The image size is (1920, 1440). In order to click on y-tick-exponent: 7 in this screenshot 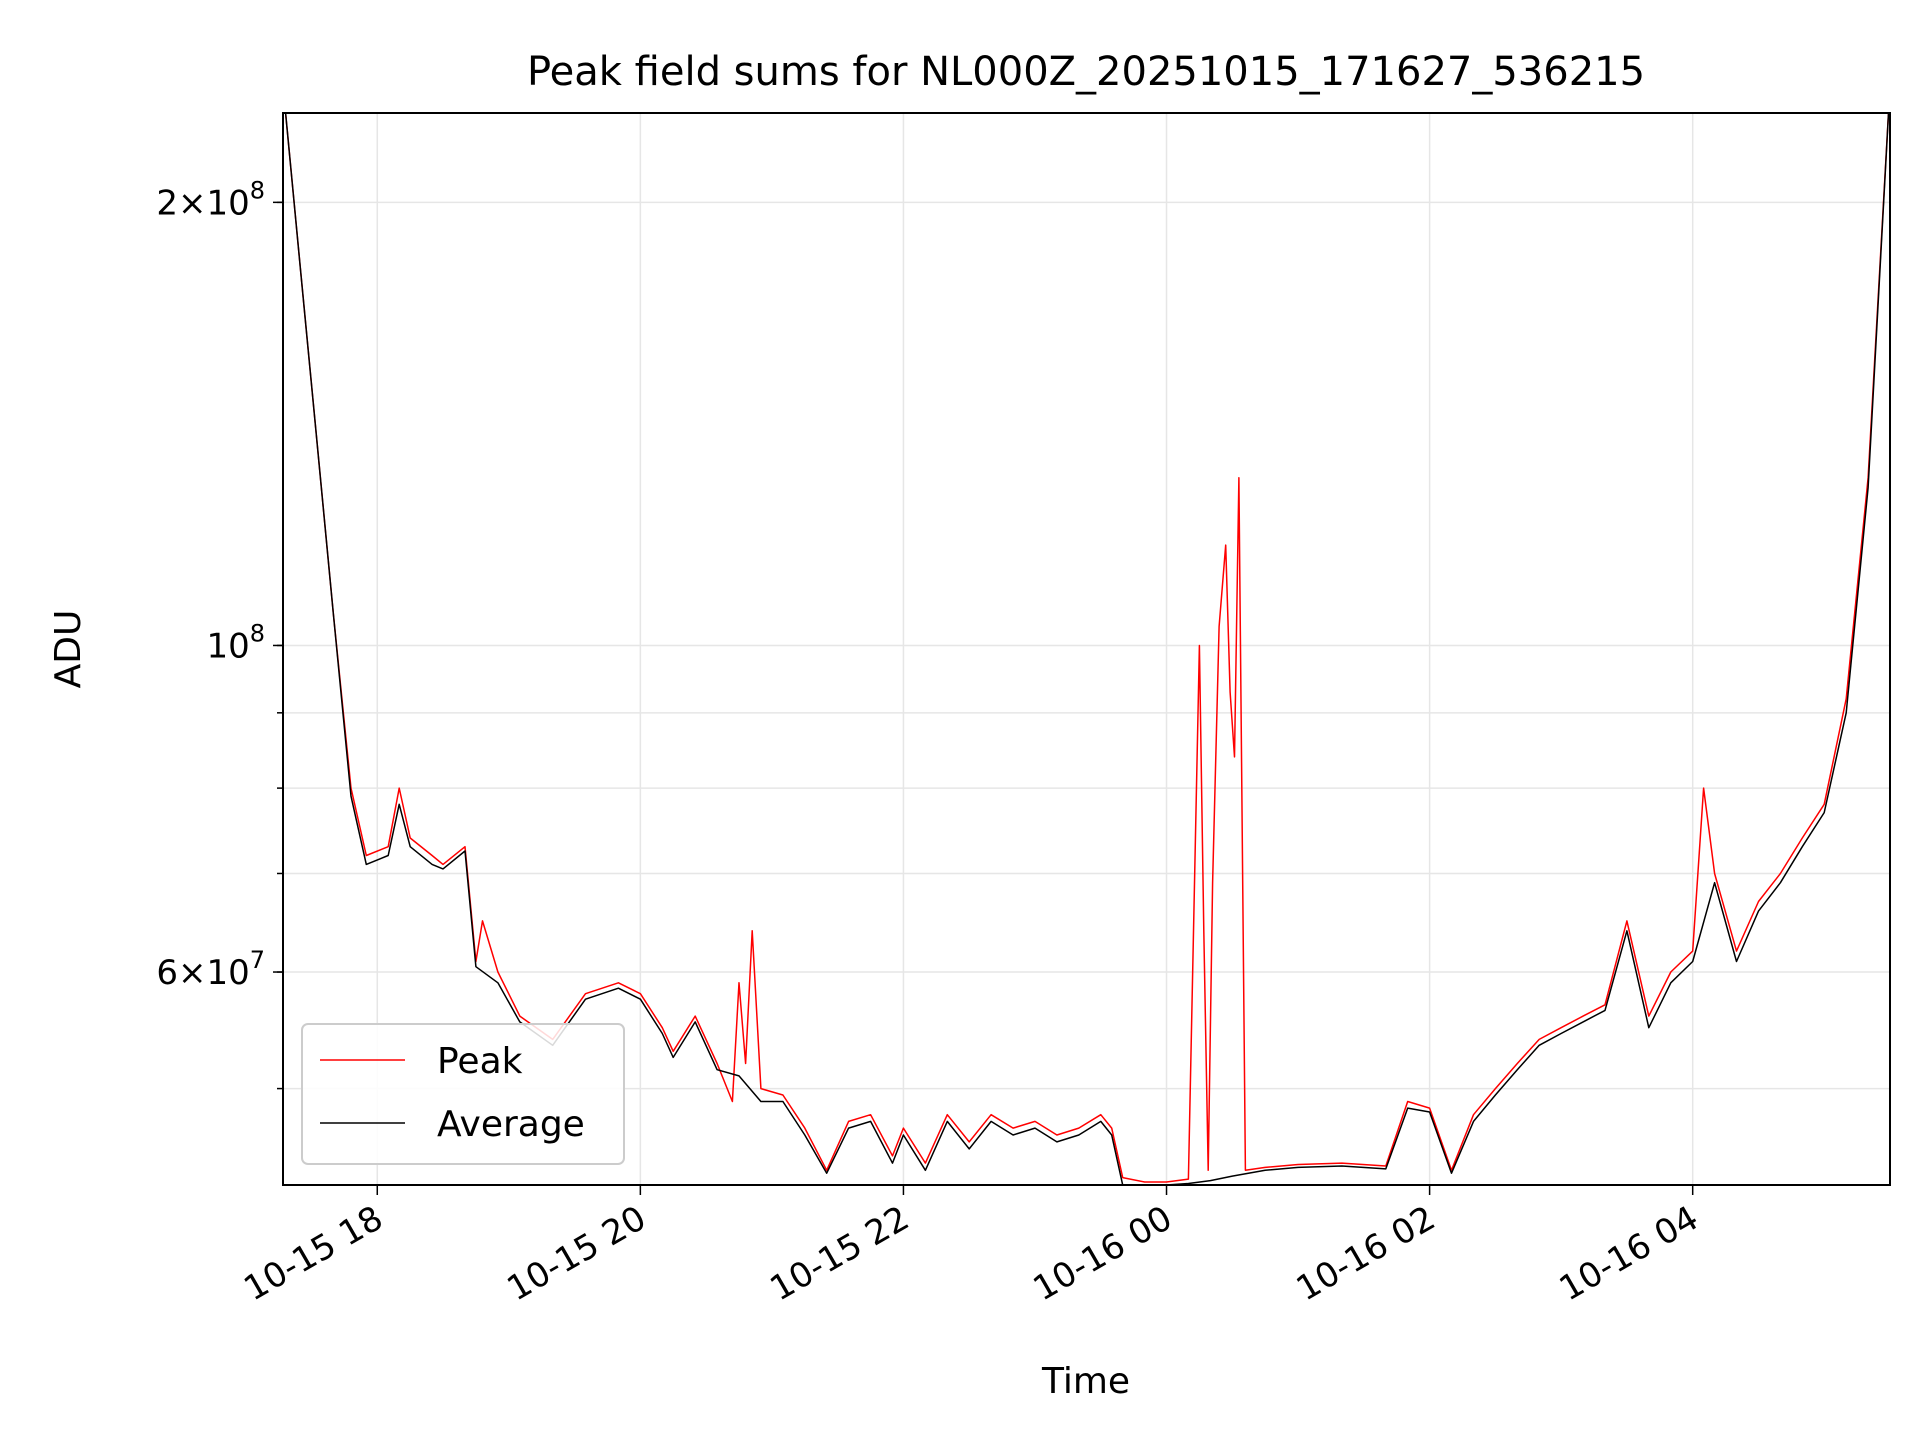, I will do `click(257, 960)`.